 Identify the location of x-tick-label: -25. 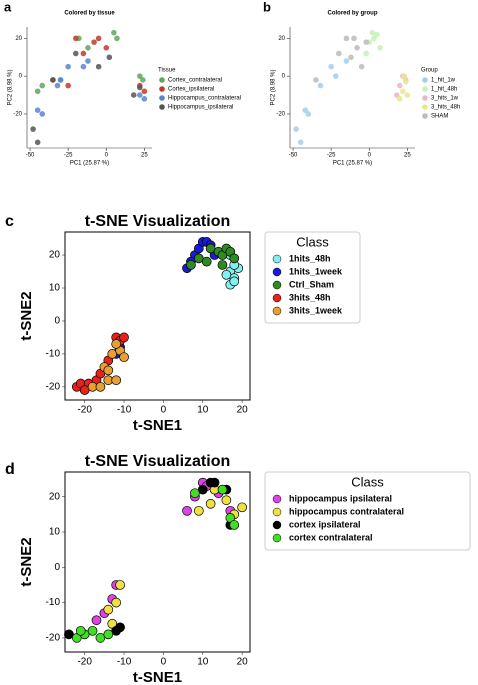
(331, 156).